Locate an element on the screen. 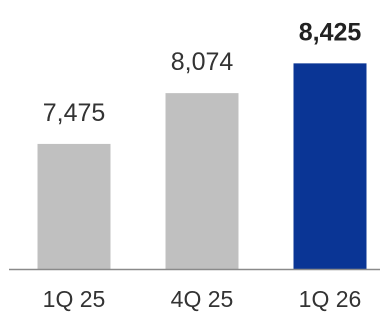  x-tick-label: 1Q 26 is located at coordinates (330, 299).